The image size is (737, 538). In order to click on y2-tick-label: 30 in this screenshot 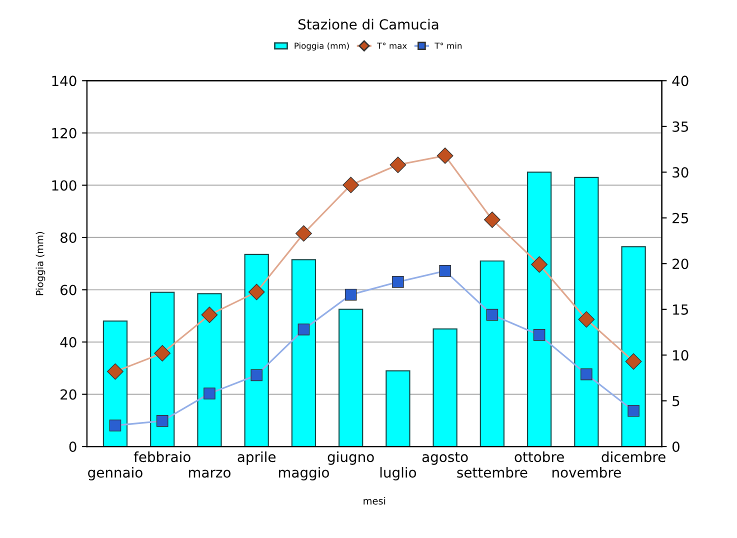, I will do `click(680, 172)`.